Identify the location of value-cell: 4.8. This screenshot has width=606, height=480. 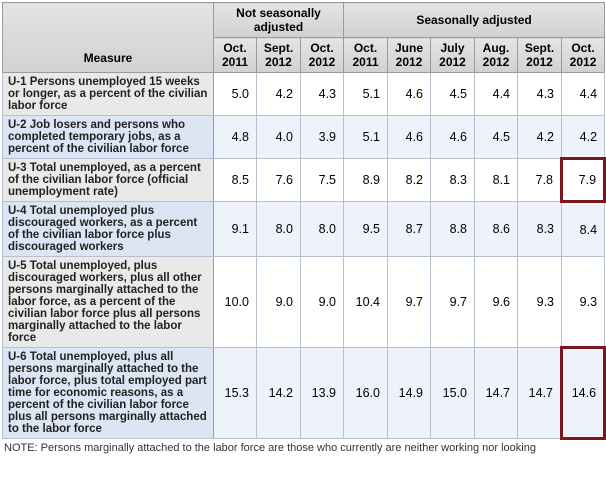
(235, 137).